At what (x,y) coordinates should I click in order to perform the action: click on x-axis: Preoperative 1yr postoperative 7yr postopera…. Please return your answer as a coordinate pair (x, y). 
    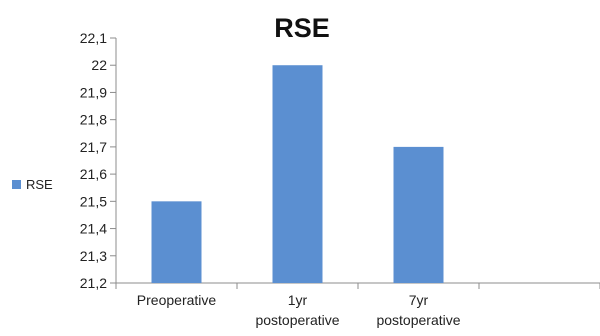
    Looking at the image, I should click on (357, 305).